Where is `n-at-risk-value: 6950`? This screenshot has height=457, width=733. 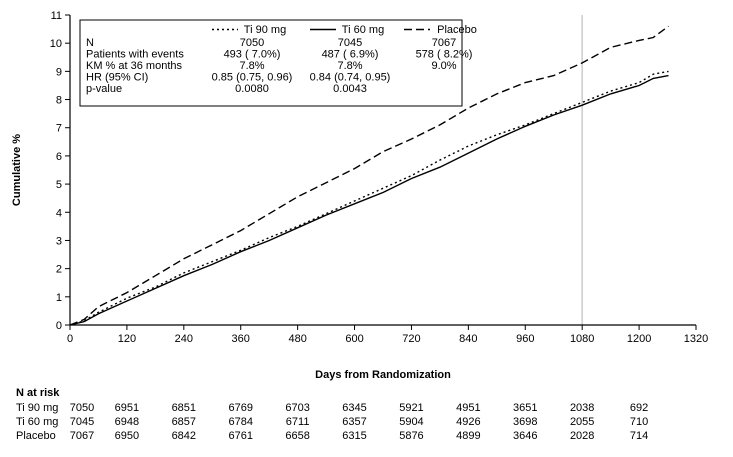
n-at-risk-value: 6950 is located at coordinates (127, 436).